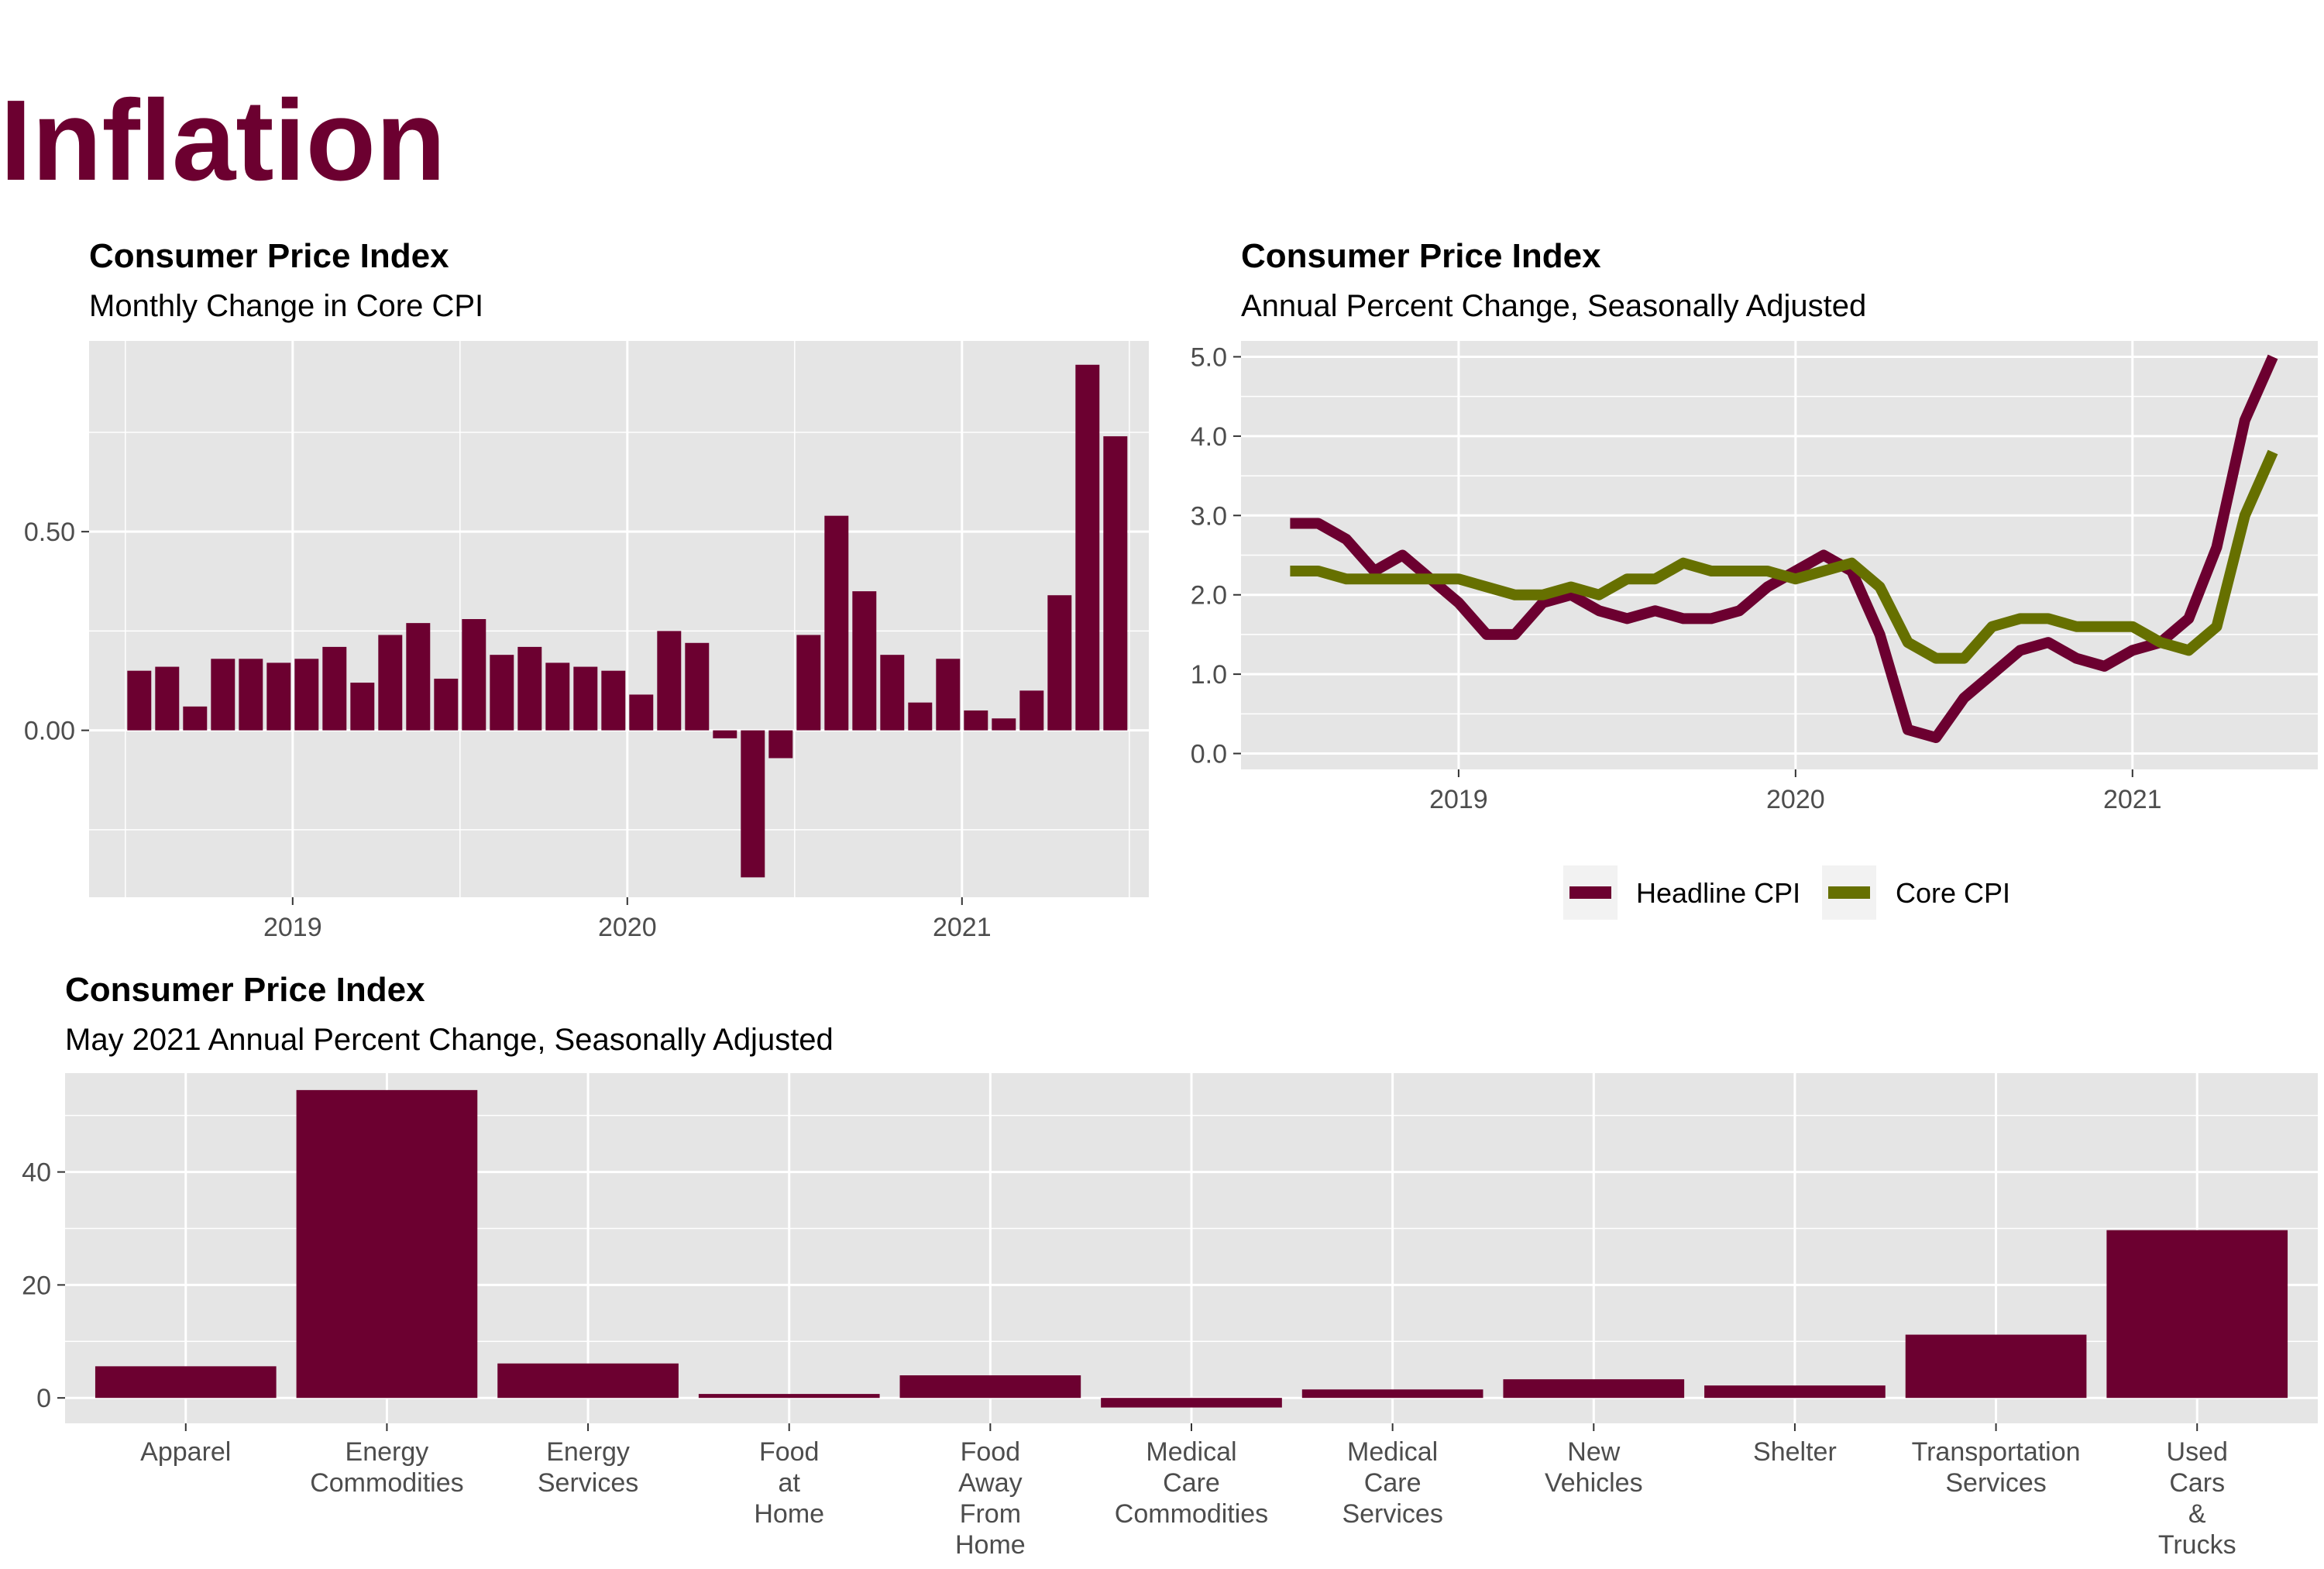 Image resolution: width=2324 pixels, height=1569 pixels. Describe the element at coordinates (49, 731) in the screenshot. I see `y-tick-label: 0.00` at that location.